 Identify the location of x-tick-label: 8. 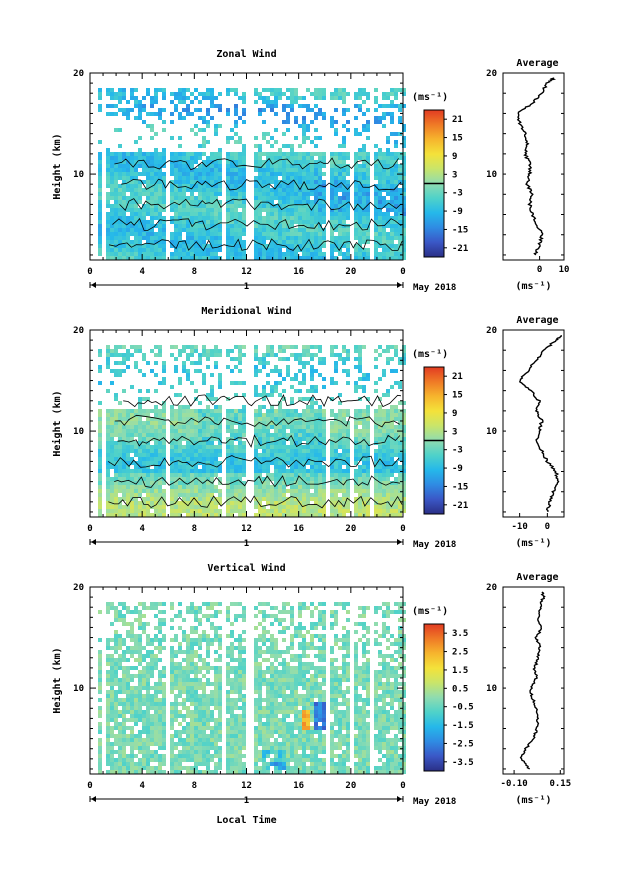
(194, 272).